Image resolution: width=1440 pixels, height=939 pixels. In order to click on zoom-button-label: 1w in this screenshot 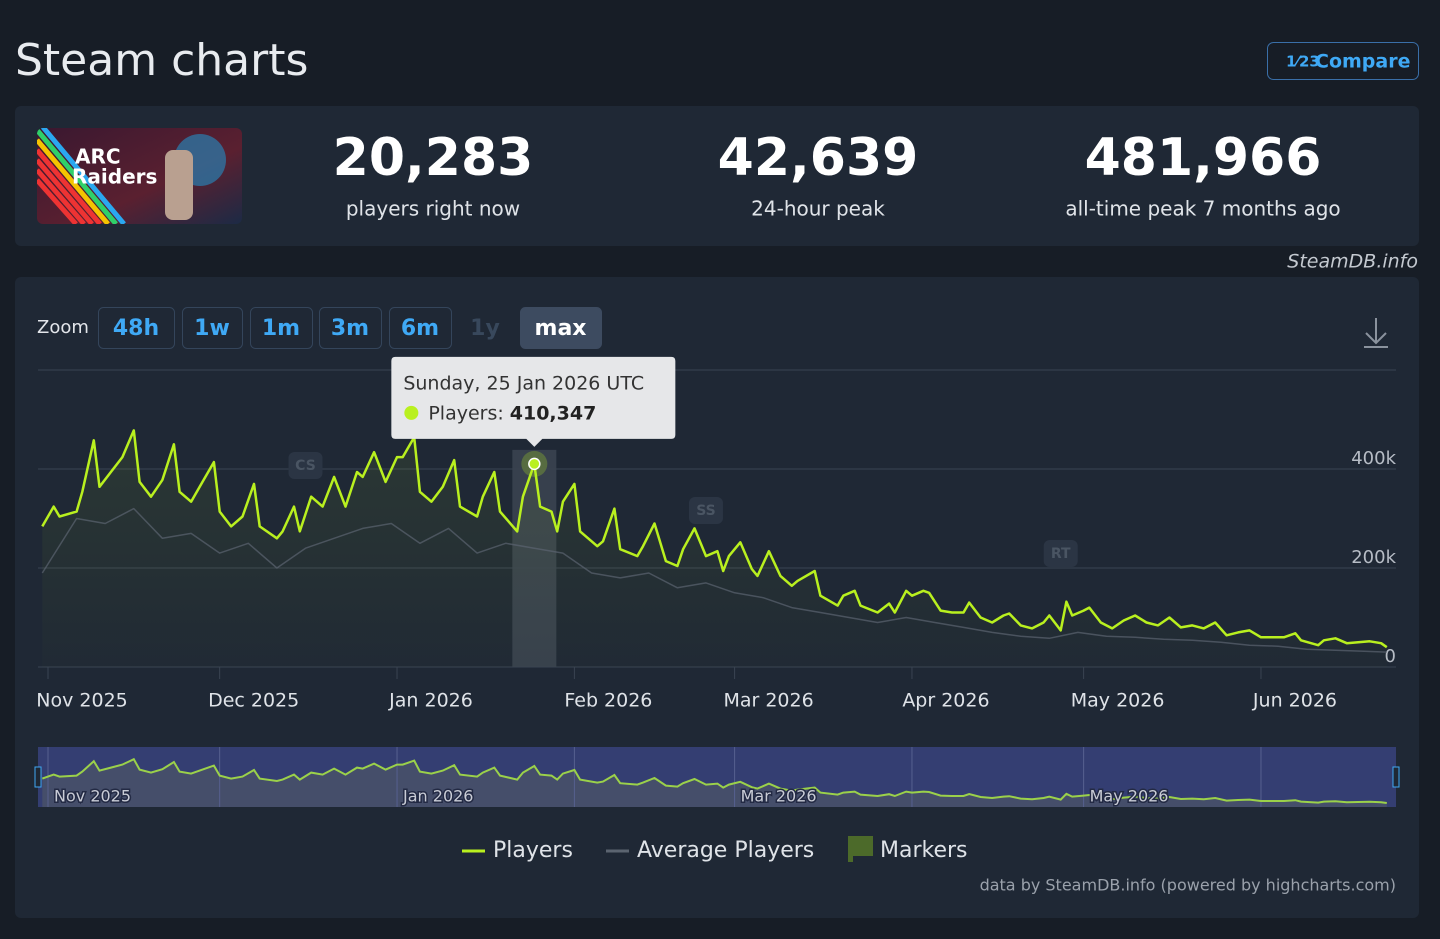, I will do `click(212, 328)`.